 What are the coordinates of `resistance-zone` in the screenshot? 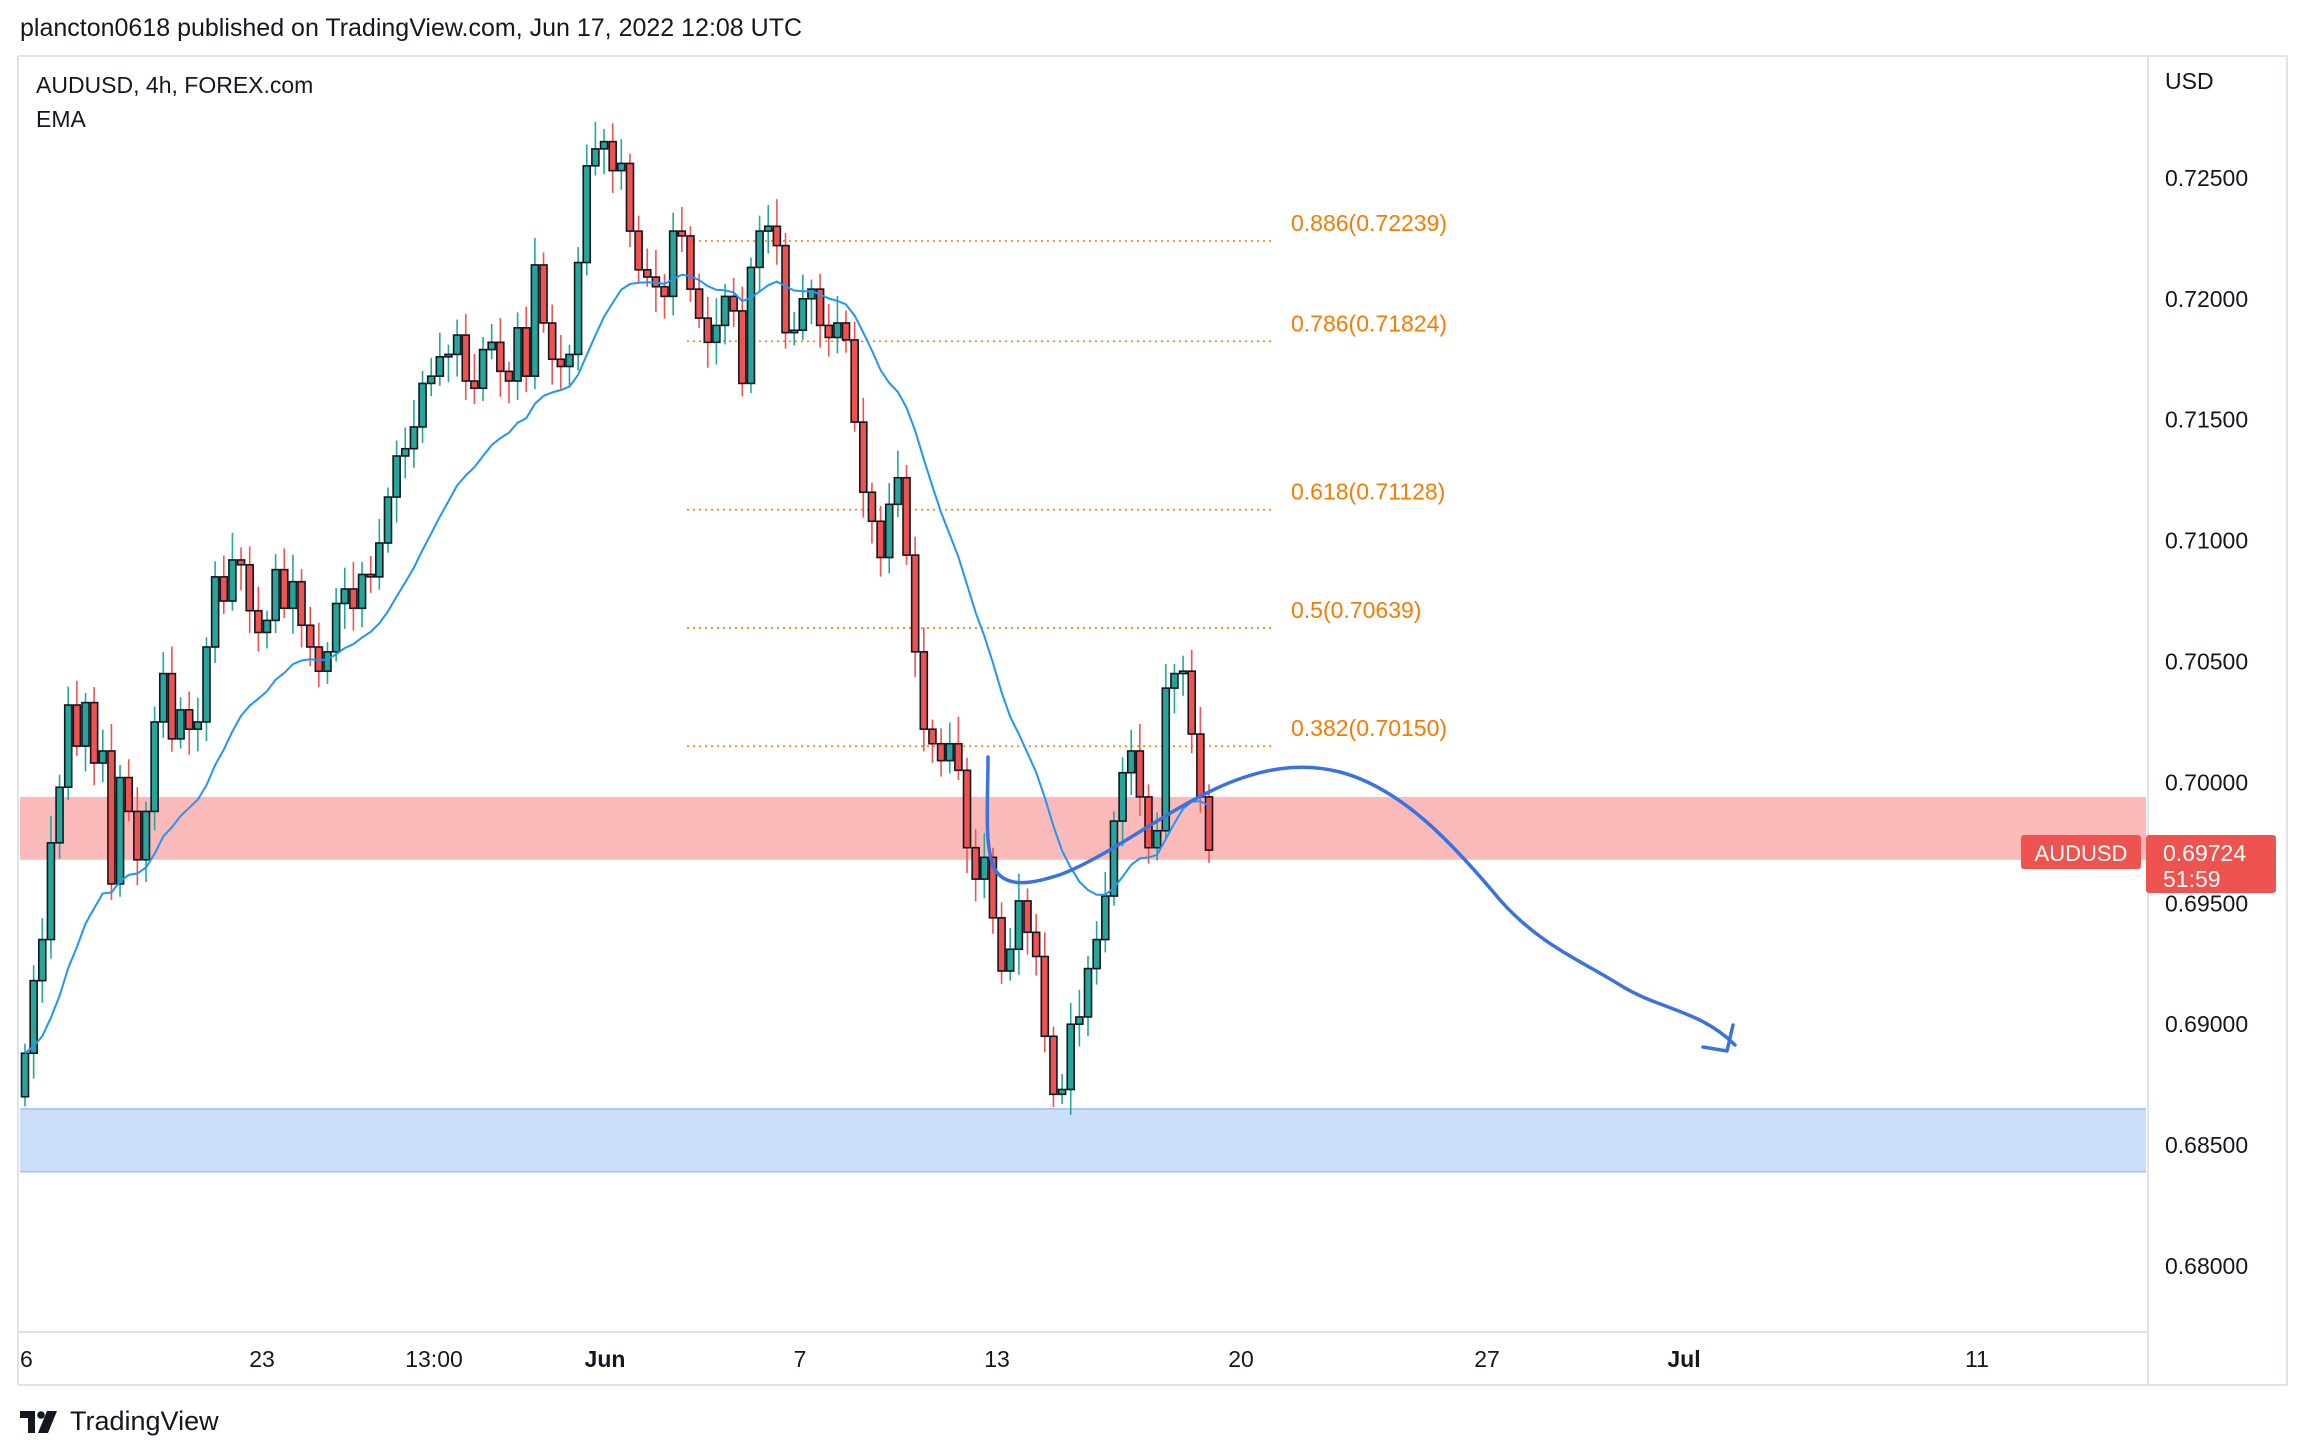 It's located at (1083, 828).